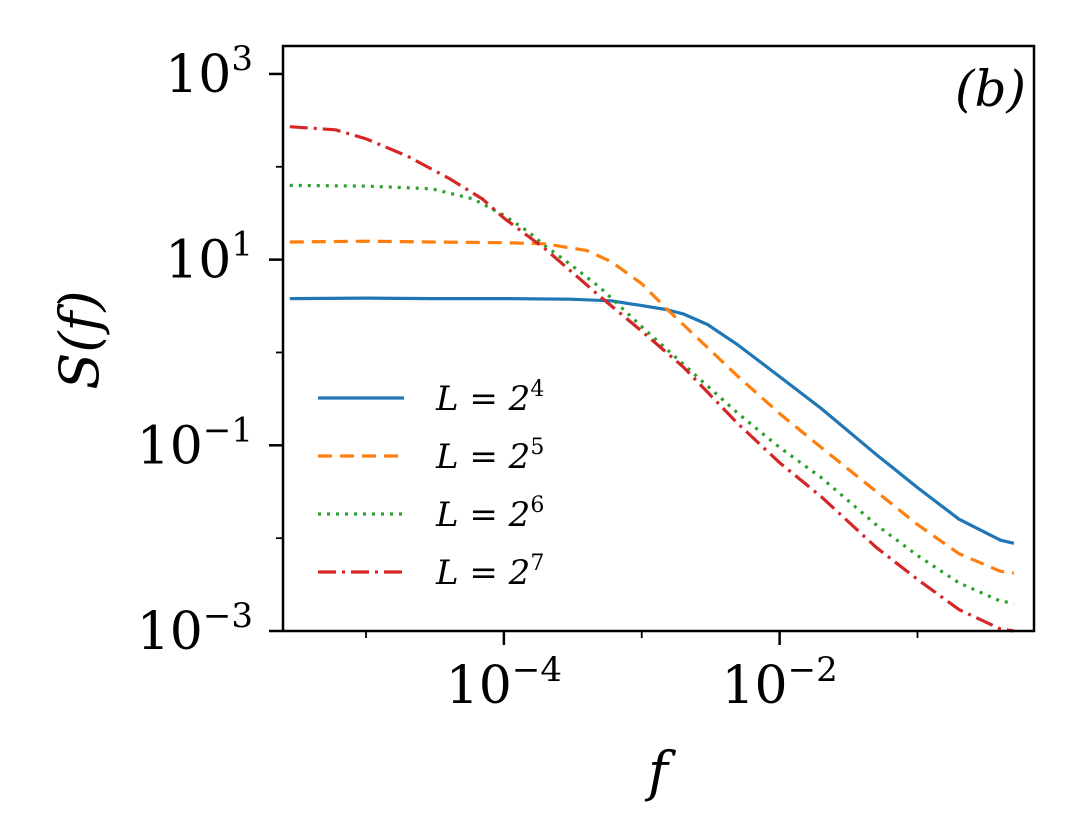  I want to click on x-tick-label-1: 10⁻⁴, so click(504, 683).